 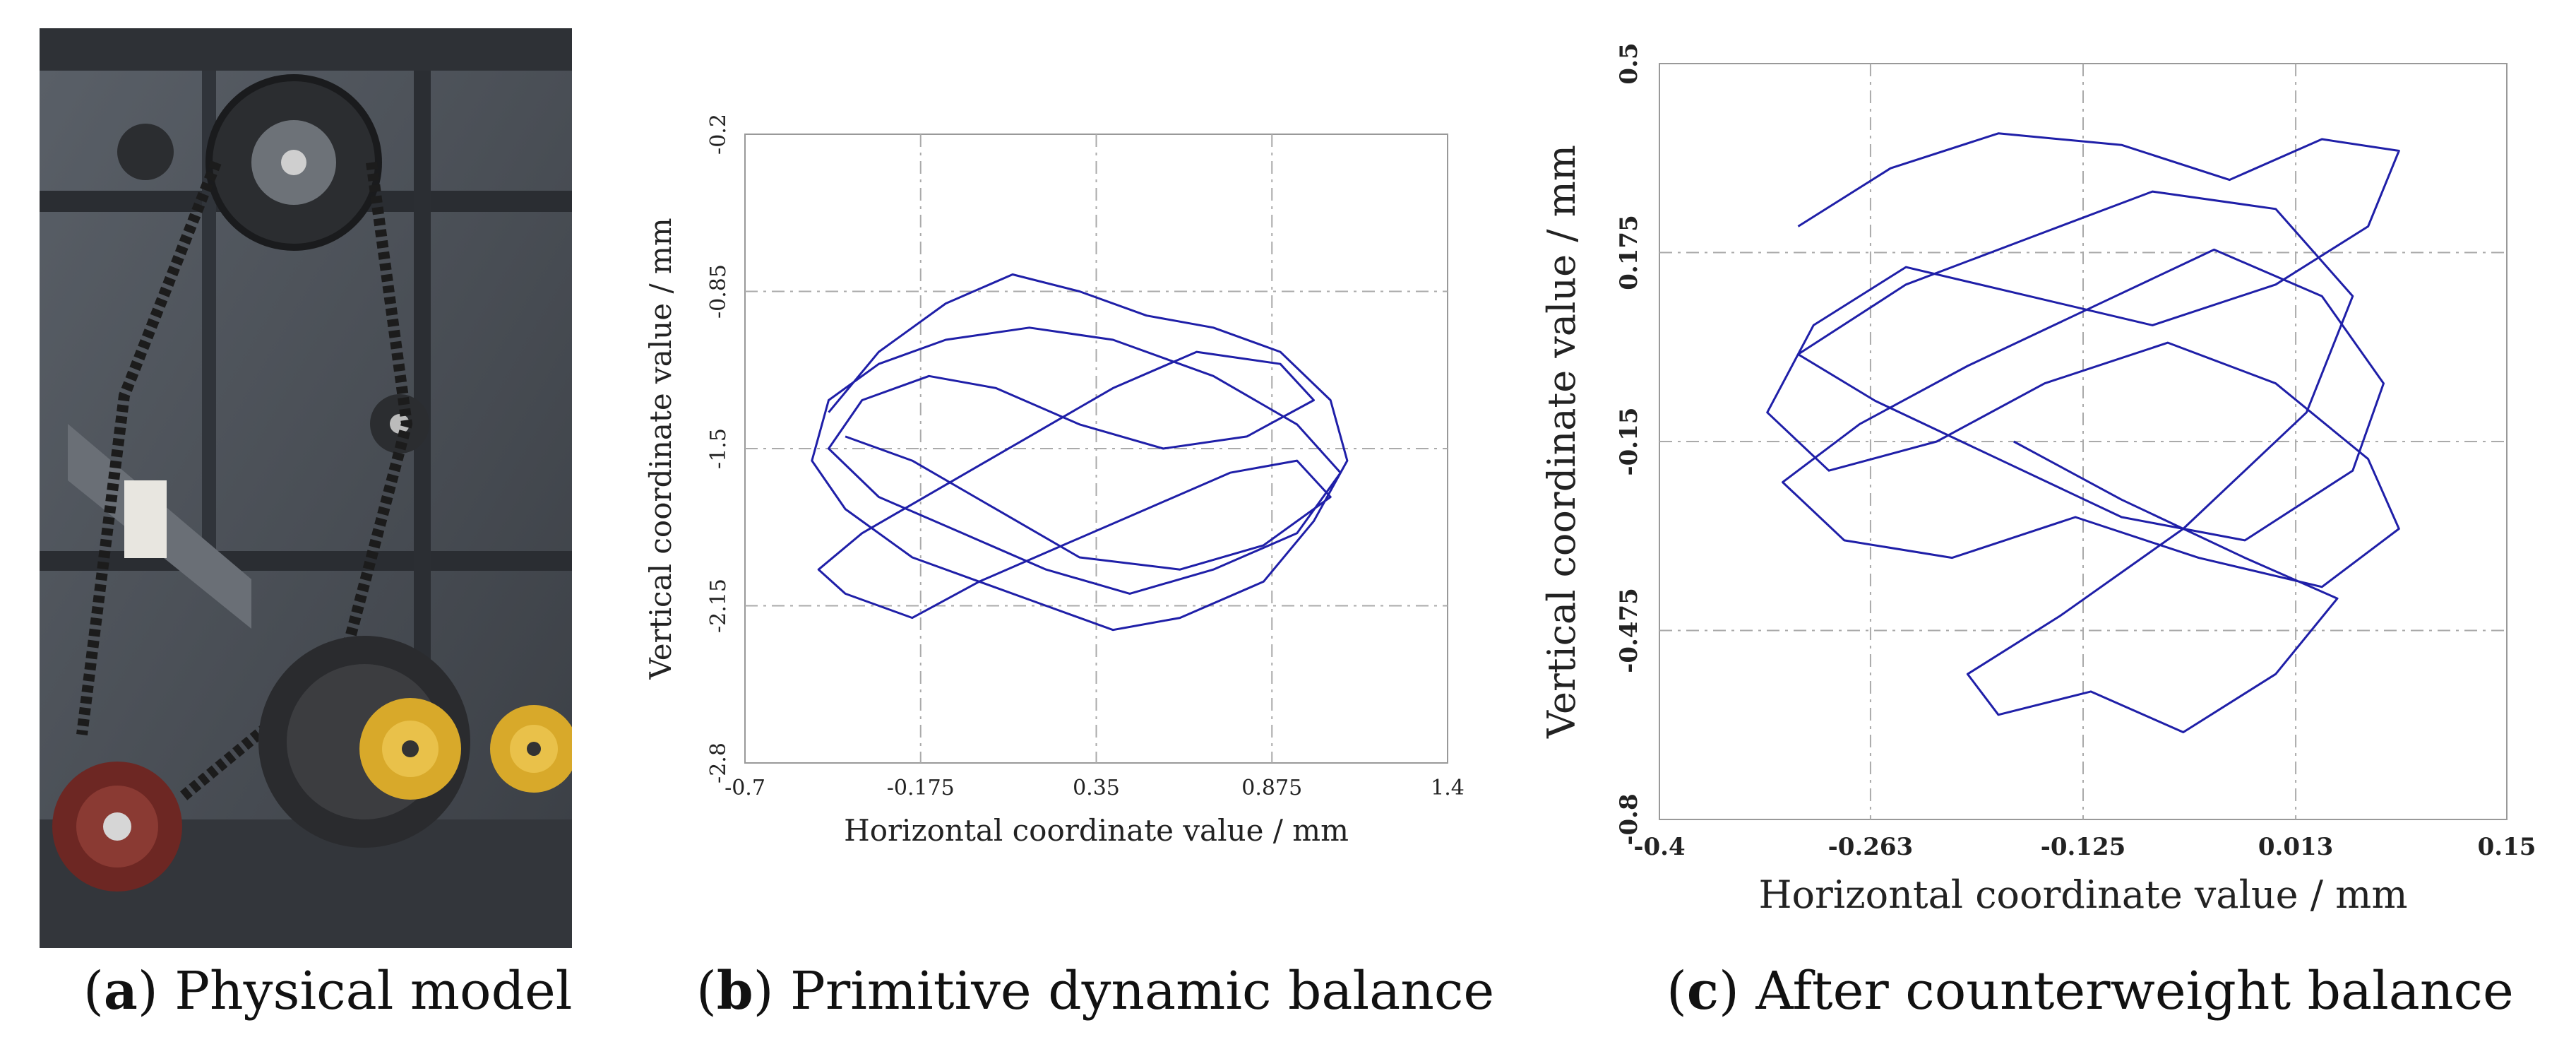 What do you see at coordinates (718, 762) in the screenshot?
I see `y-tick-label: -2.8` at bounding box center [718, 762].